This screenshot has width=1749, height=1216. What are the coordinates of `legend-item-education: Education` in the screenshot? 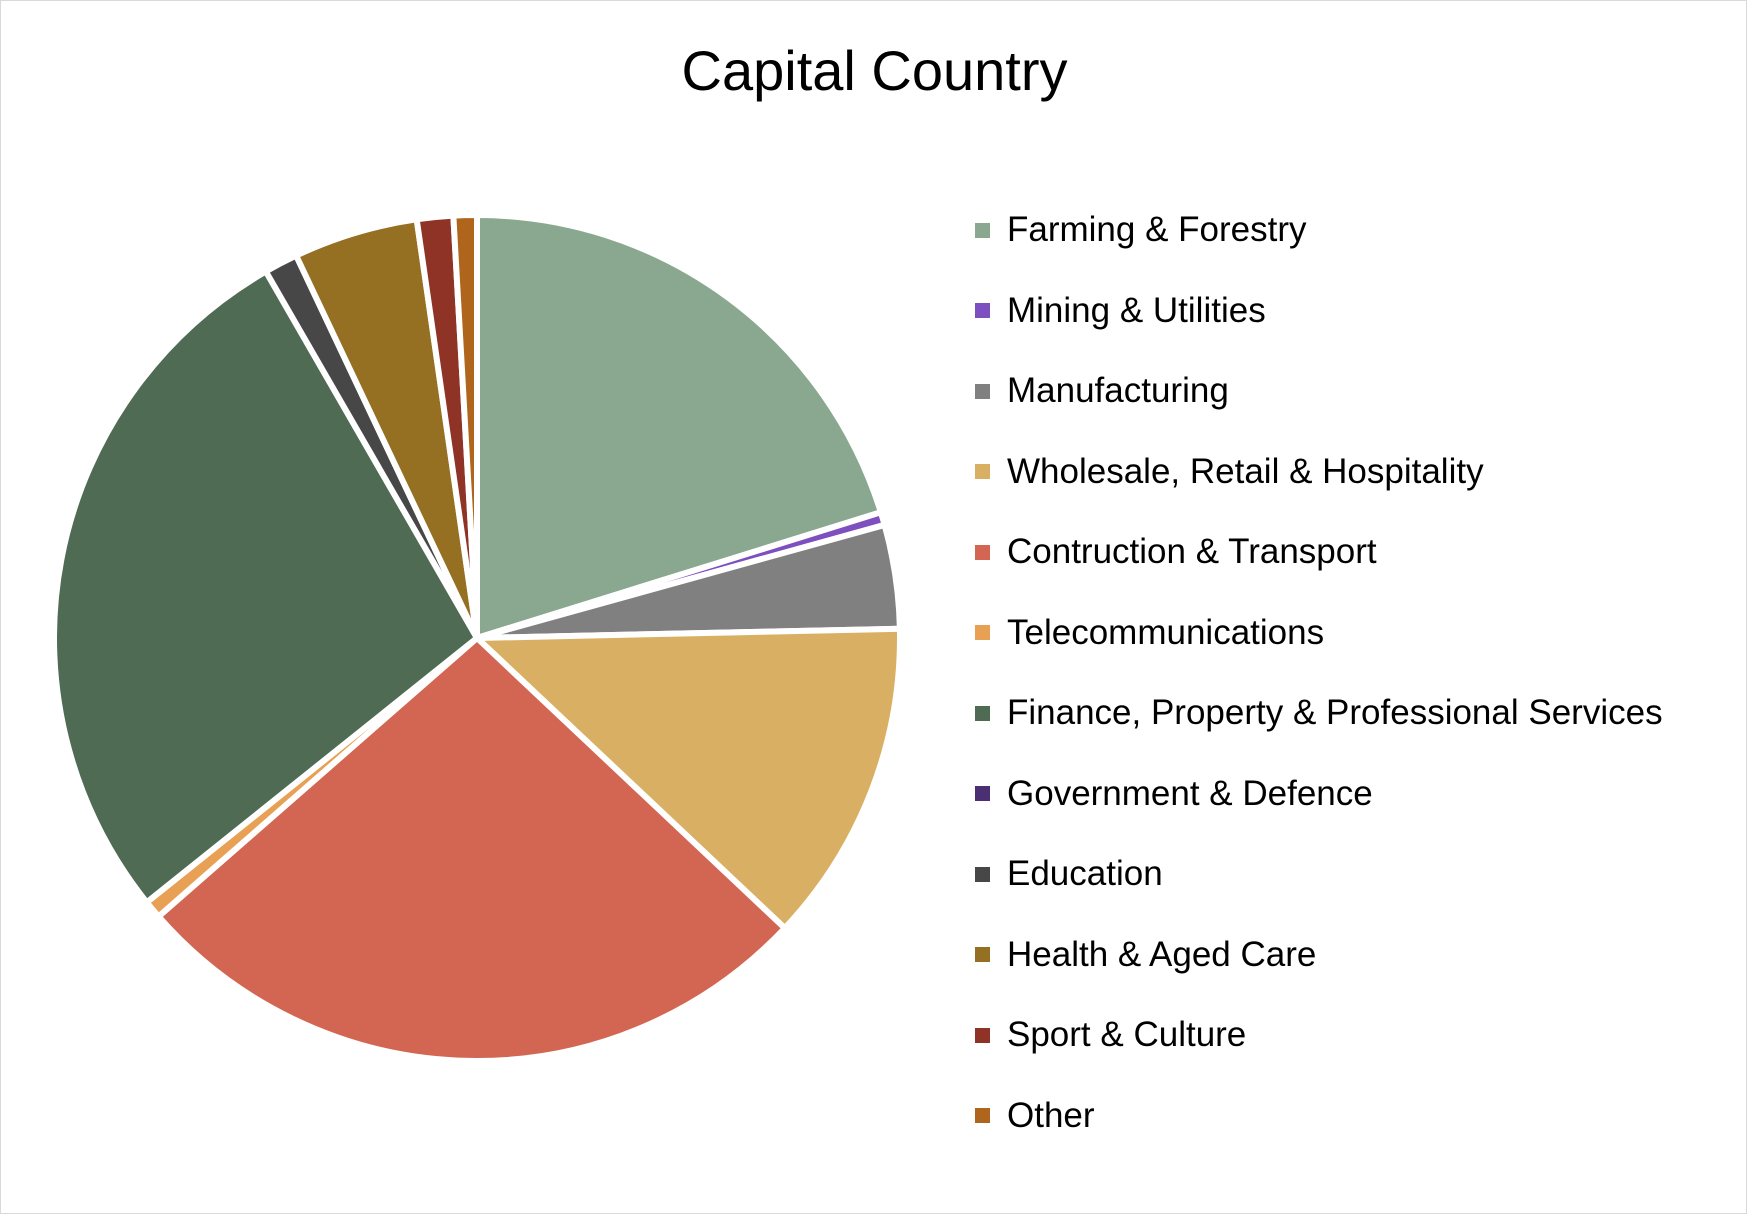 It's located at (1319, 874).